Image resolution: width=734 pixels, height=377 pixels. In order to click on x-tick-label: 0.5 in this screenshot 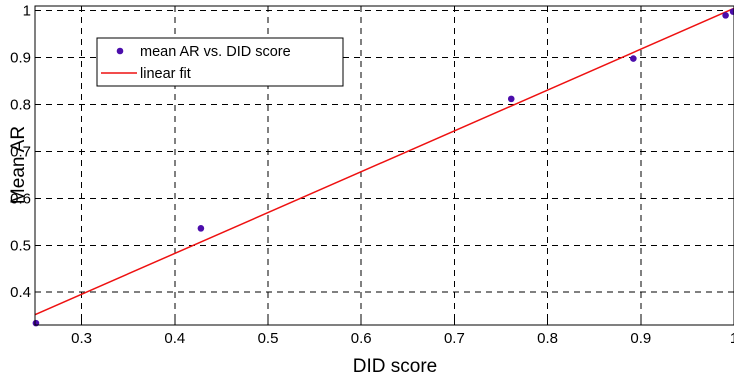, I will do `click(268, 338)`.